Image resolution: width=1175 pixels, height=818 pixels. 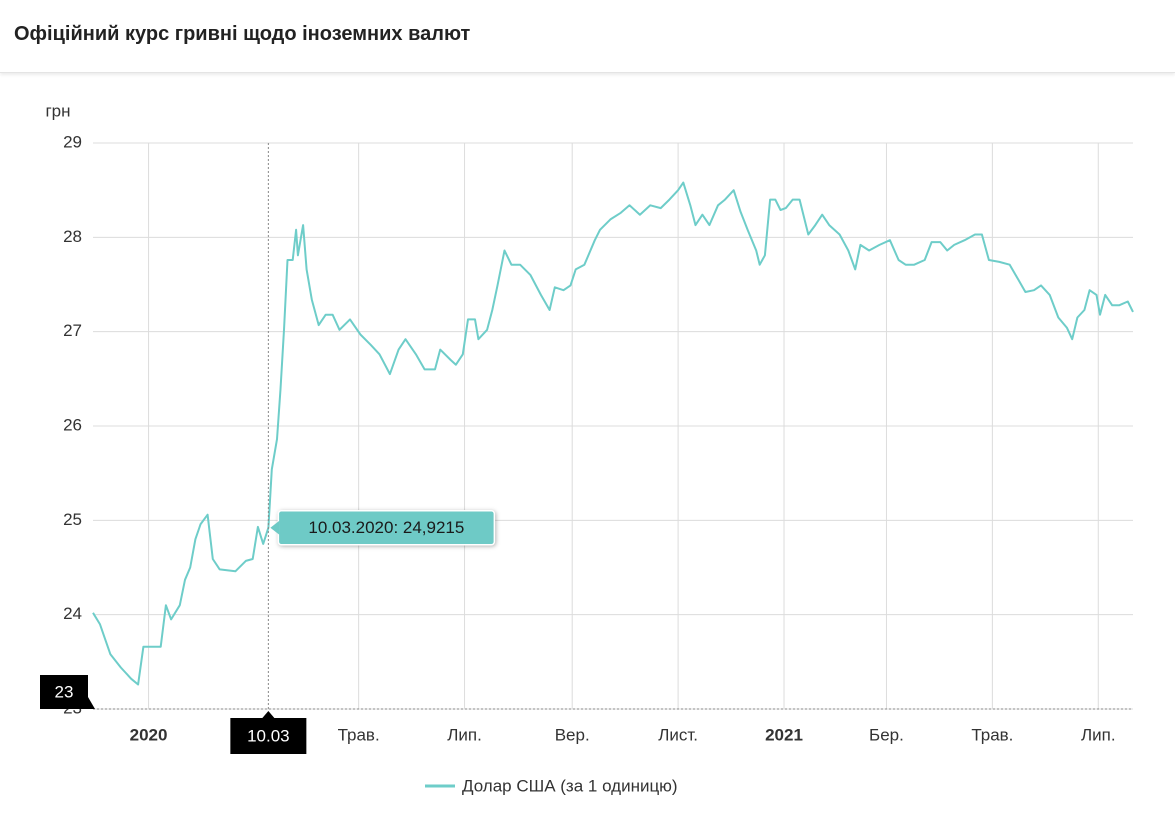 What do you see at coordinates (570, 785) in the screenshot?
I see `legend-label: Долар США (за 1 одиницю)` at bounding box center [570, 785].